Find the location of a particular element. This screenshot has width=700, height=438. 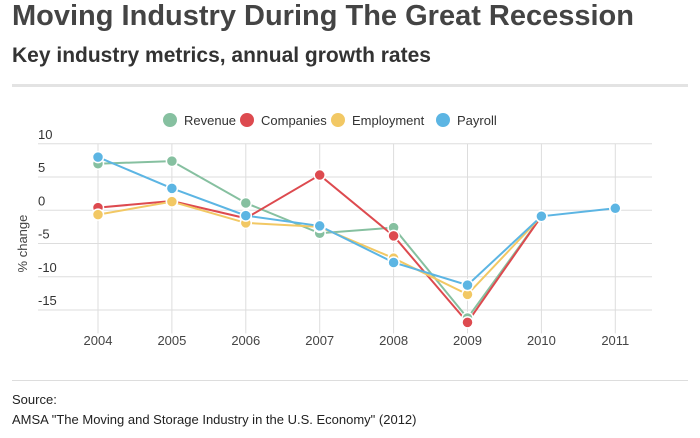

x-tick-label: 2004 is located at coordinates (98, 340).